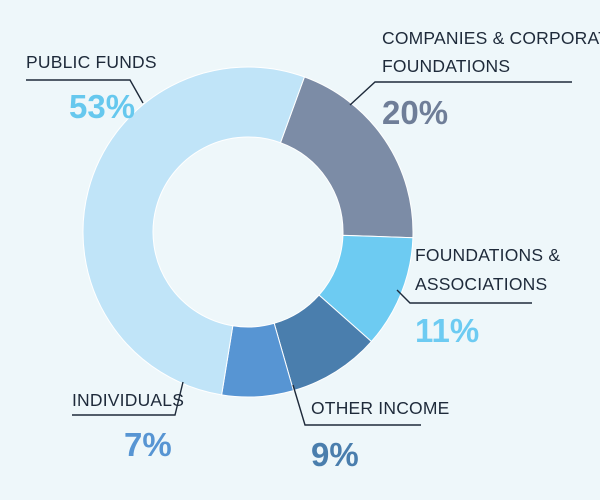 The height and width of the screenshot is (500, 600). I want to click on slice-label-other-income: OTHER INCOME, so click(380, 408).